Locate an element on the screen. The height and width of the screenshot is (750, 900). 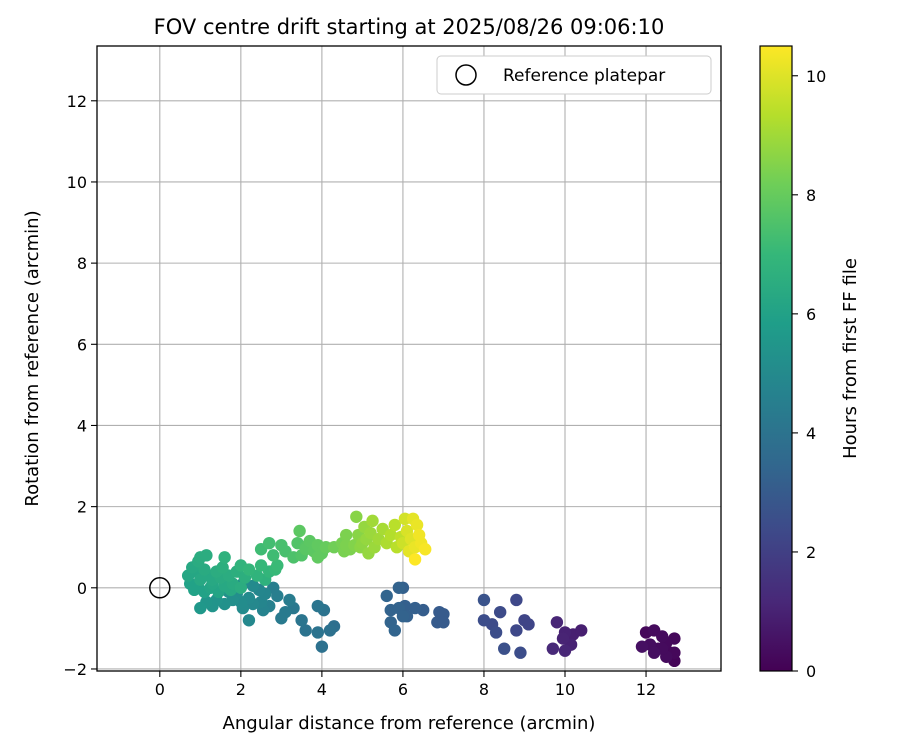
colorbar-tick-label: 6 is located at coordinates (811, 314).